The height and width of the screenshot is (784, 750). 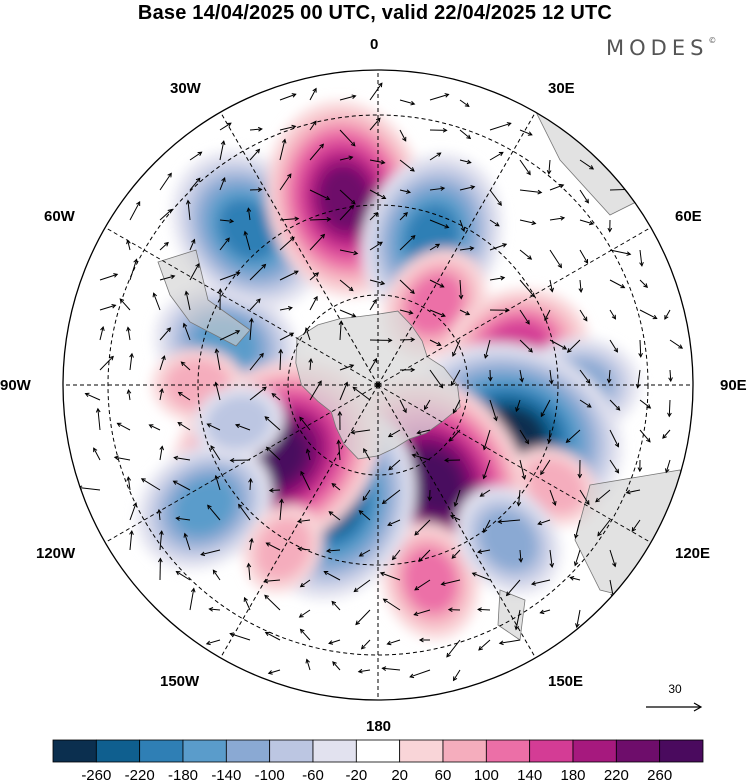 What do you see at coordinates (688, 216) in the screenshot?
I see `lon-label-60e: 60E` at bounding box center [688, 216].